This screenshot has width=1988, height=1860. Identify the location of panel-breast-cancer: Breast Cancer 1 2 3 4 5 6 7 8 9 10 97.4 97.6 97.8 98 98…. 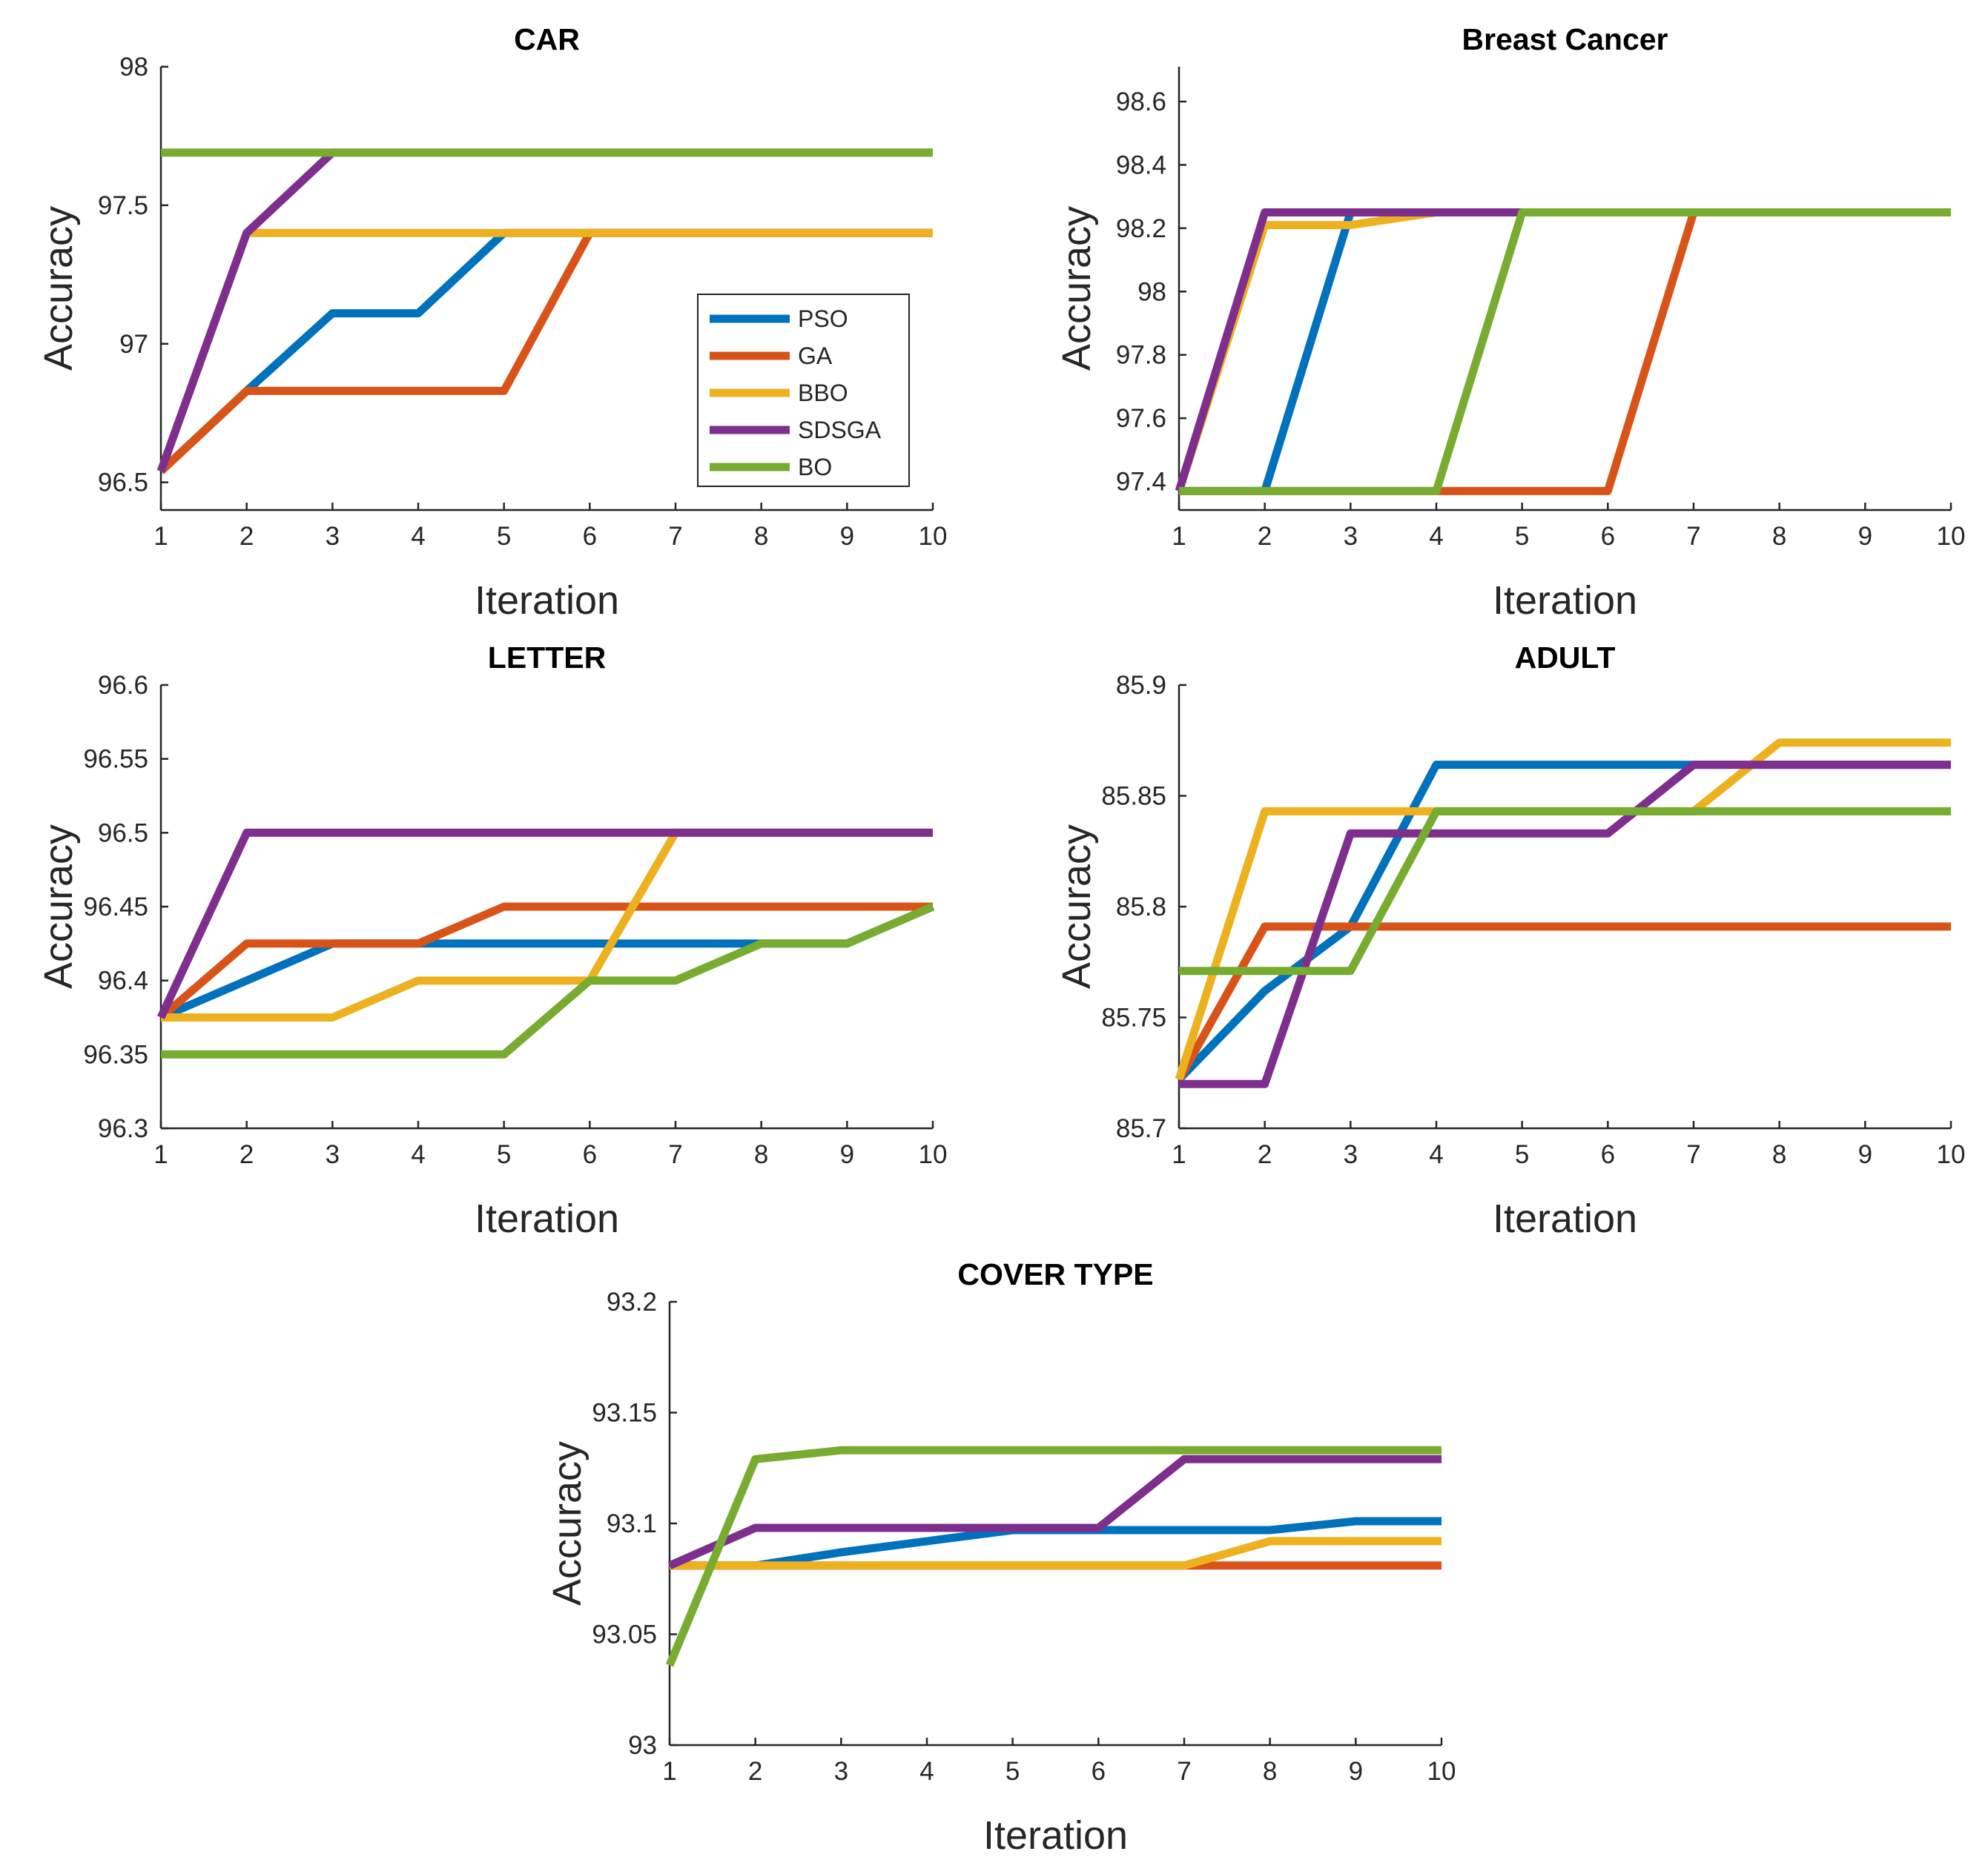
(1510, 322).